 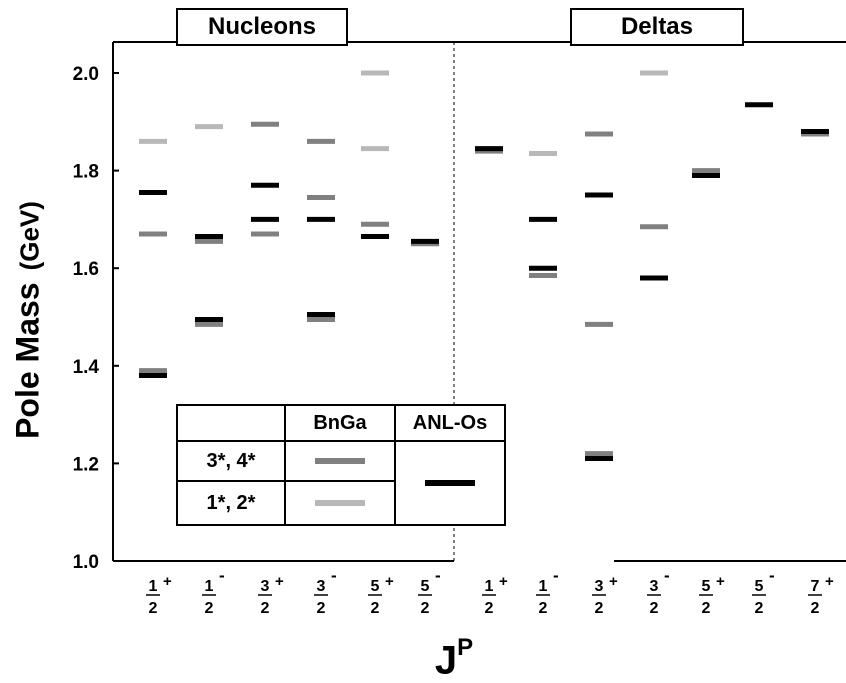 I want to click on x-tick-label: 7 2 +, so click(x=821, y=595).